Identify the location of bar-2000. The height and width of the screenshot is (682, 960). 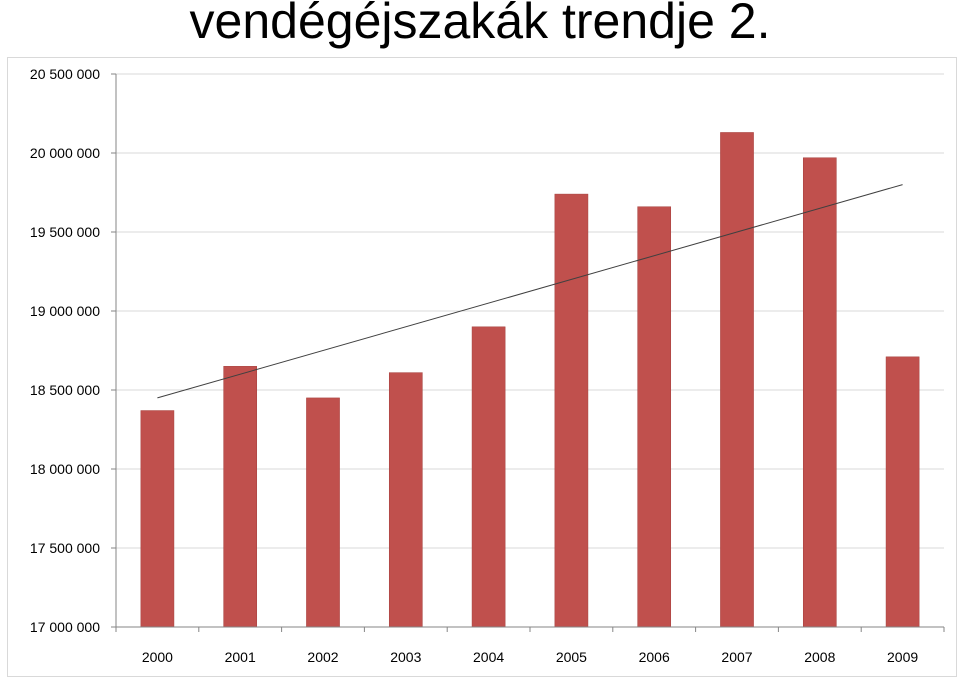
(157, 519).